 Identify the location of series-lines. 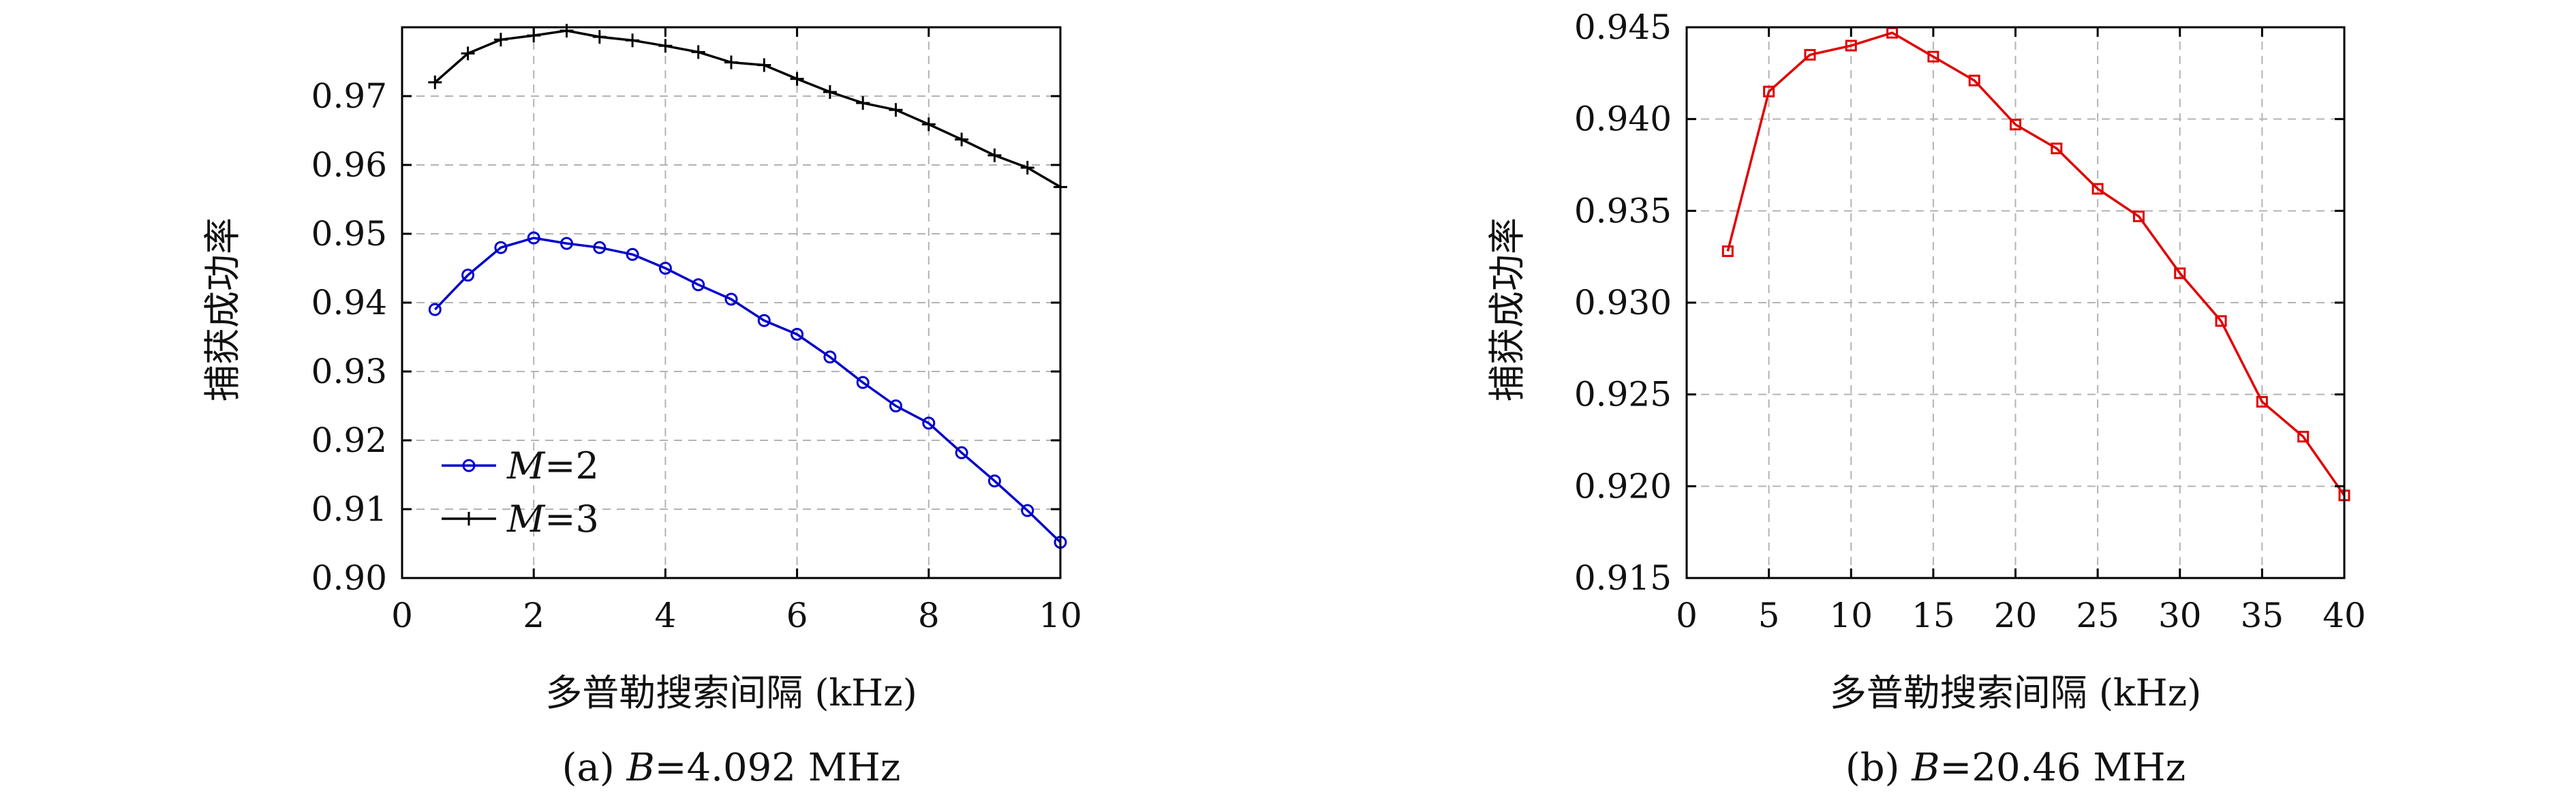
(2035, 264).